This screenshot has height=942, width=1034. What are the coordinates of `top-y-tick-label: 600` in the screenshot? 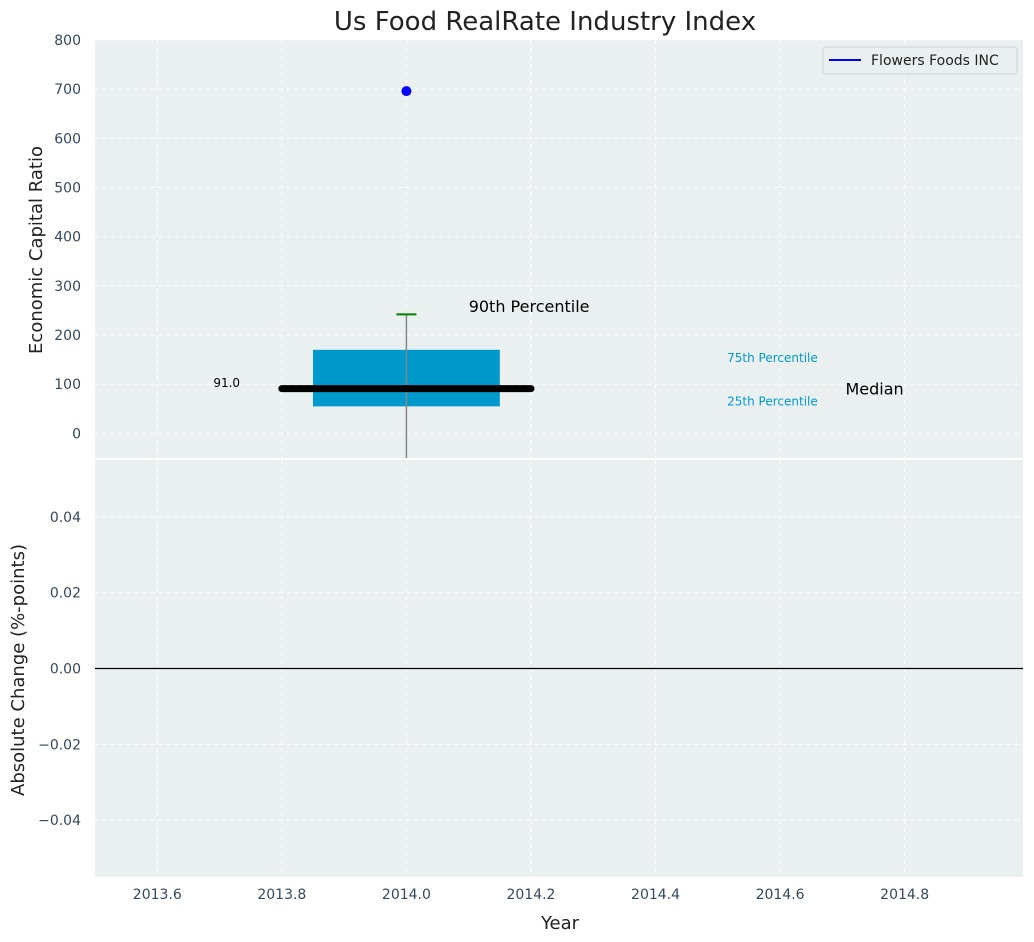 It's located at (67, 139).